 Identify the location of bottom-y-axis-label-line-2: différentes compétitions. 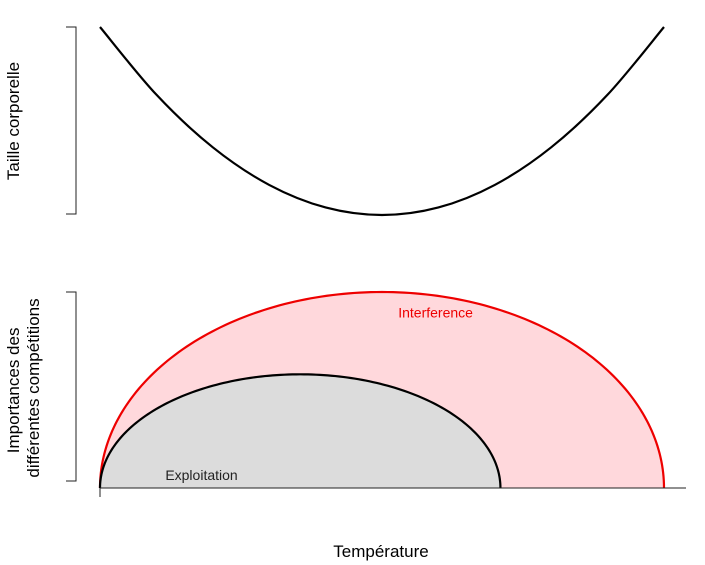
(33, 387).